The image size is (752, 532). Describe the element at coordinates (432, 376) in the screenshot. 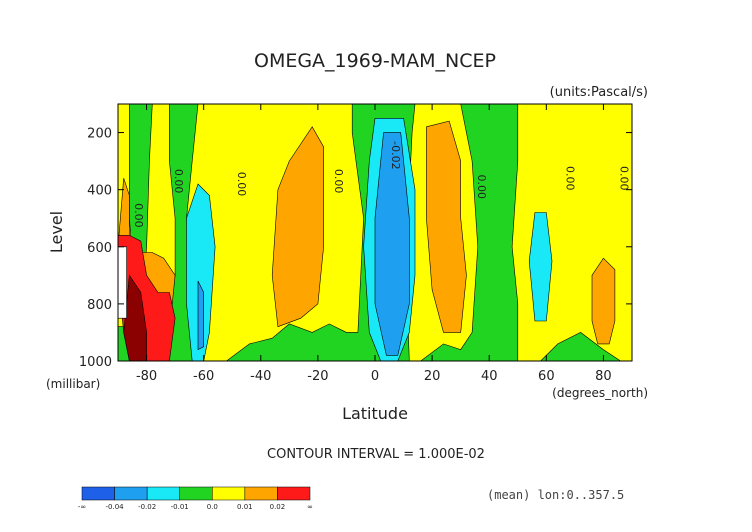

I see `x-tick-label-5: 20` at that location.